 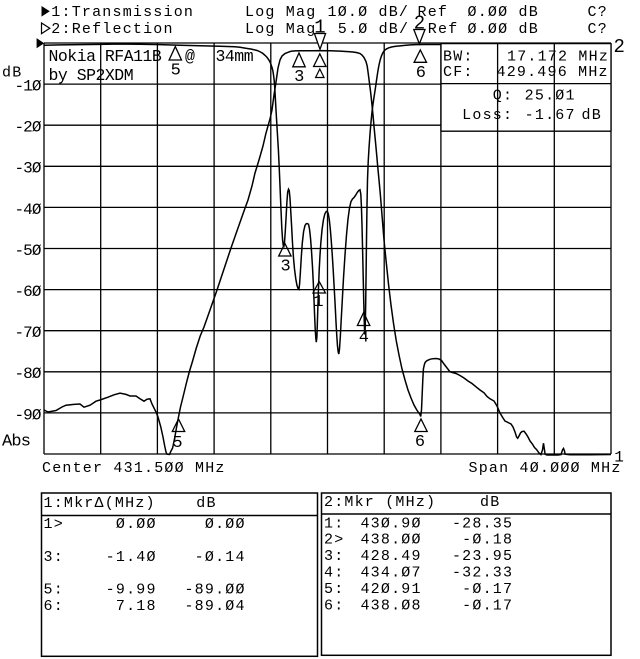 What do you see at coordinates (27, 292) in the screenshot?
I see `svg-text: -6Ø` at bounding box center [27, 292].